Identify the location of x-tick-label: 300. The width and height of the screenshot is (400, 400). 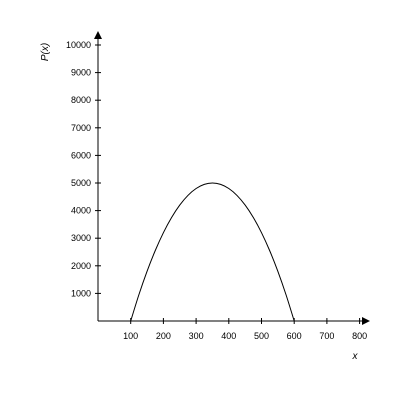
(196, 336).